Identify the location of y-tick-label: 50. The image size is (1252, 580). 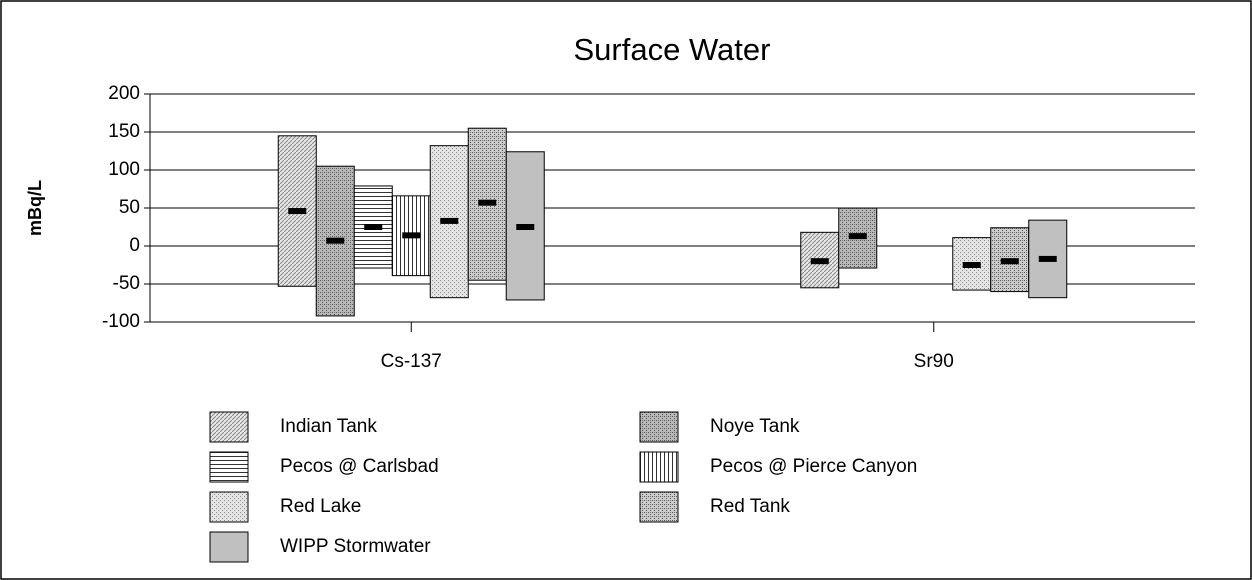
(129, 207).